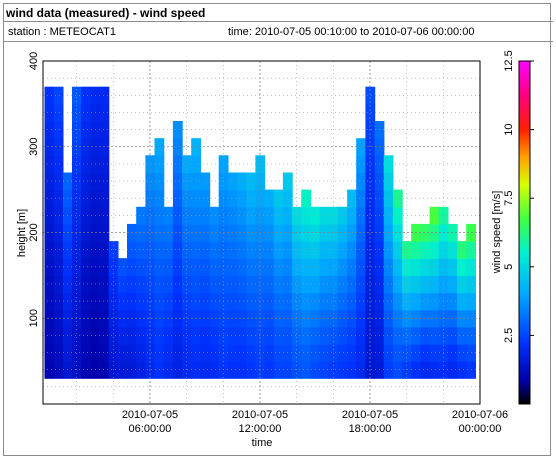 This screenshot has width=556, height=460. Describe the element at coordinates (509, 335) in the screenshot. I see `colorbar-tick-label: 2.5` at that location.